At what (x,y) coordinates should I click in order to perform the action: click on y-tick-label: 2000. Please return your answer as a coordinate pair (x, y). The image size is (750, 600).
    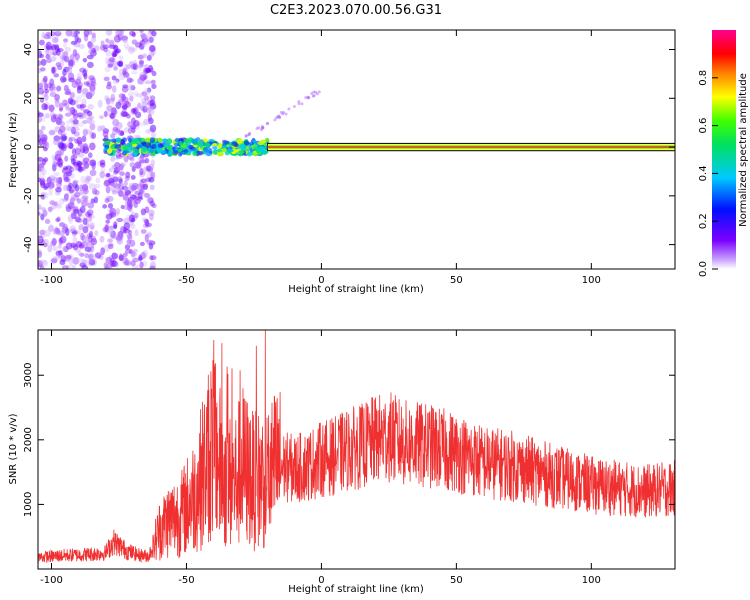
    Looking at the image, I should click on (28, 439).